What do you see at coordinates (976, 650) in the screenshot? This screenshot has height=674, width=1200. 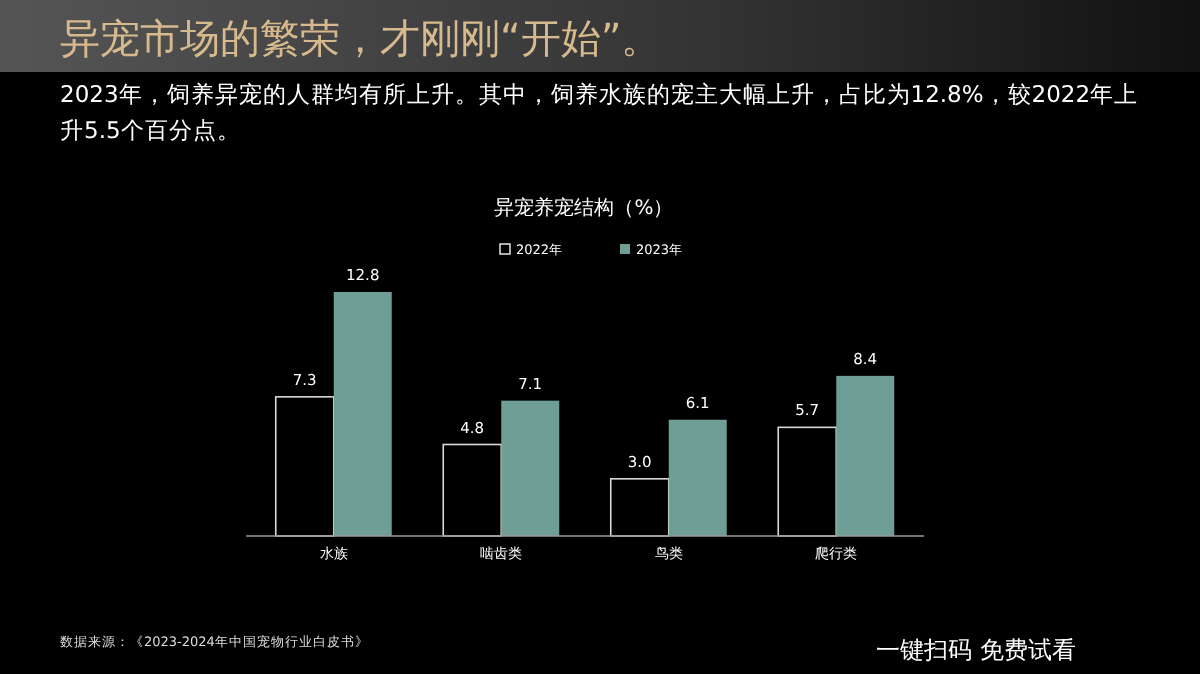 I see `text: 一键扫码 免费试看` at bounding box center [976, 650].